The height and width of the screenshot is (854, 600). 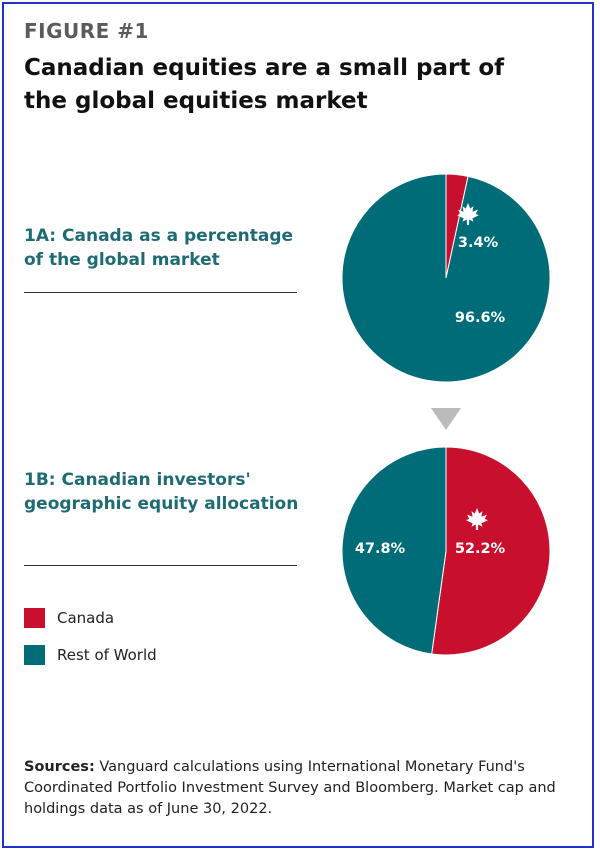 What do you see at coordinates (34, 655) in the screenshot?
I see `legend-swatch-rest-of-world` at bounding box center [34, 655].